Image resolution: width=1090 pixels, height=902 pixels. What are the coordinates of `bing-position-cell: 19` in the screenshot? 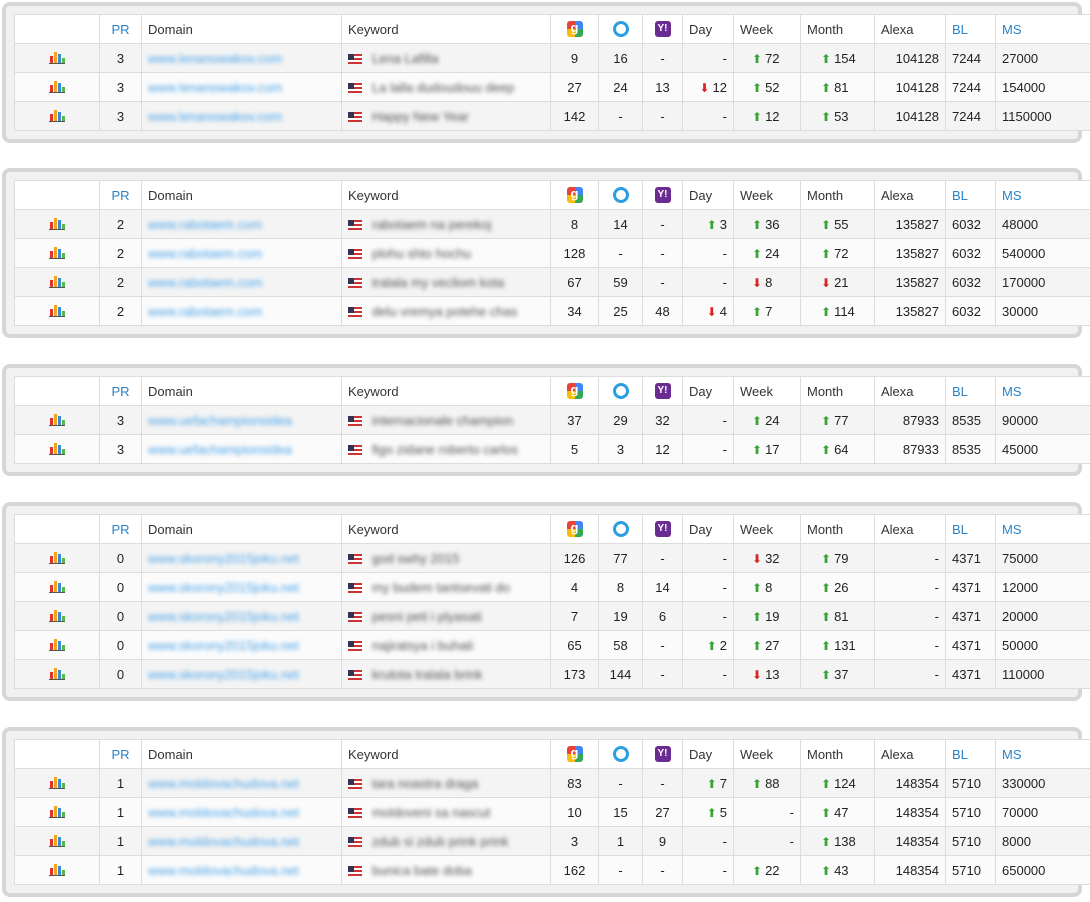 It's located at (620, 616).